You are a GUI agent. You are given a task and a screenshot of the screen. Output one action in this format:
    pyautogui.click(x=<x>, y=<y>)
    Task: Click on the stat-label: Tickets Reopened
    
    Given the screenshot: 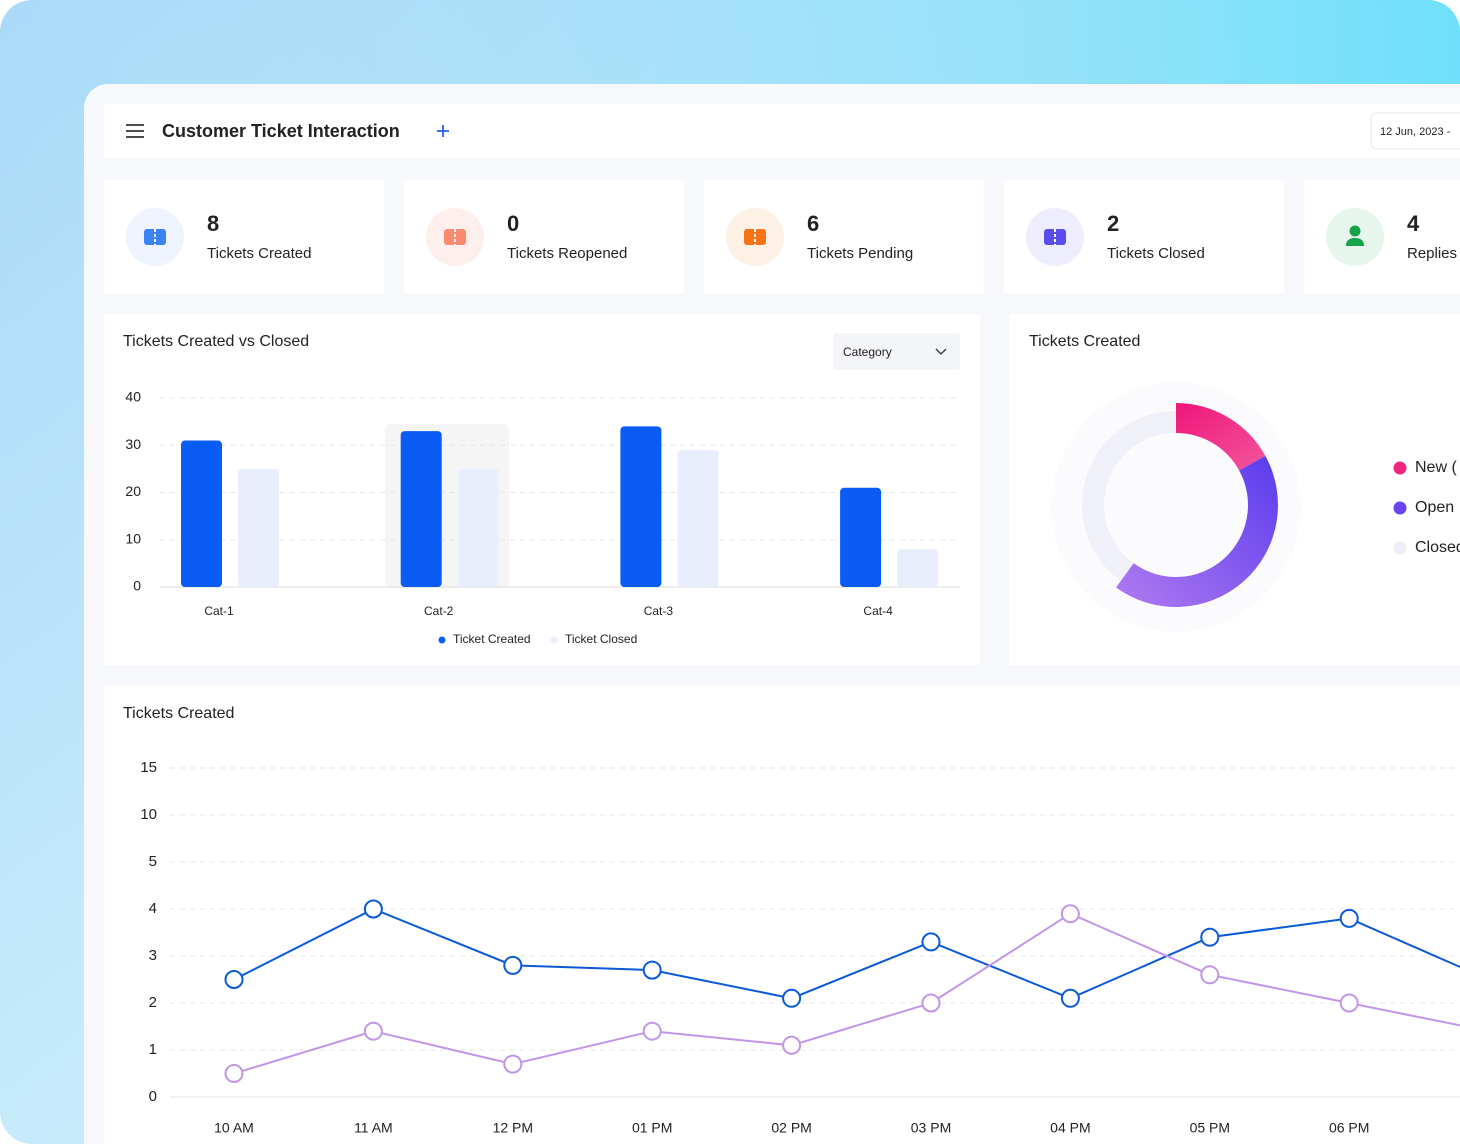 What is the action you would take?
    pyautogui.click(x=567, y=253)
    